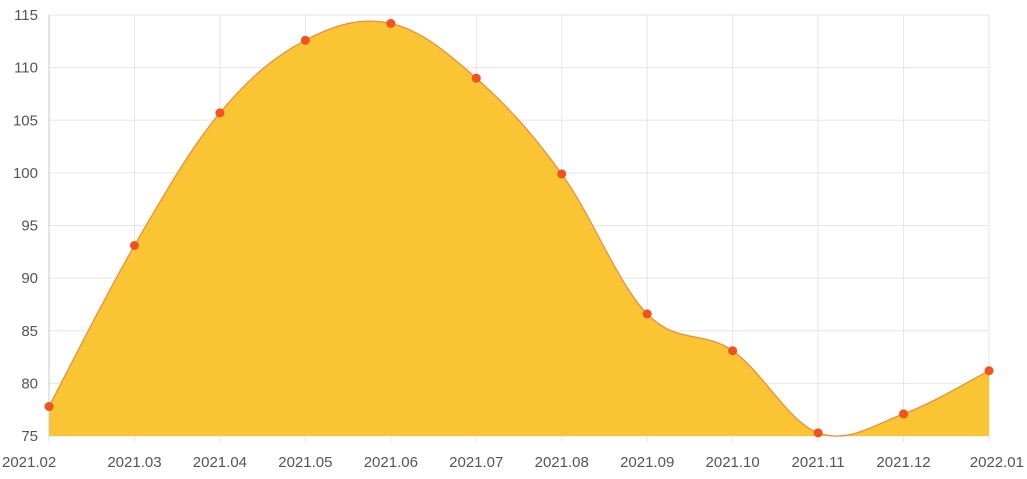 This screenshot has height=479, width=1027. I want to click on y-tick-label: 95, so click(29, 226).